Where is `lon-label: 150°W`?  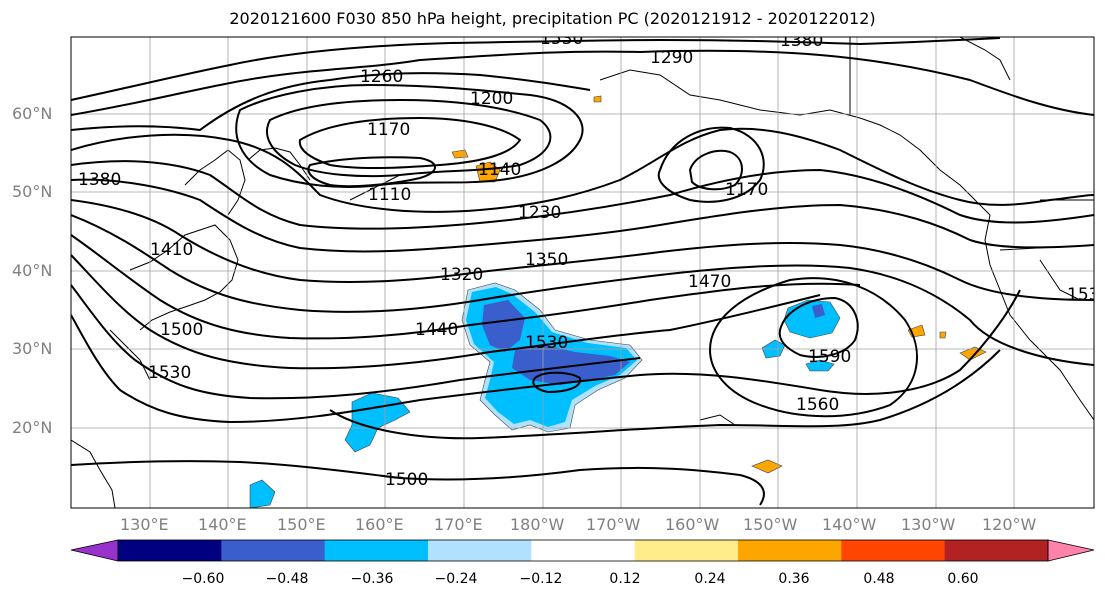
lon-label: 150°W is located at coordinates (770, 524).